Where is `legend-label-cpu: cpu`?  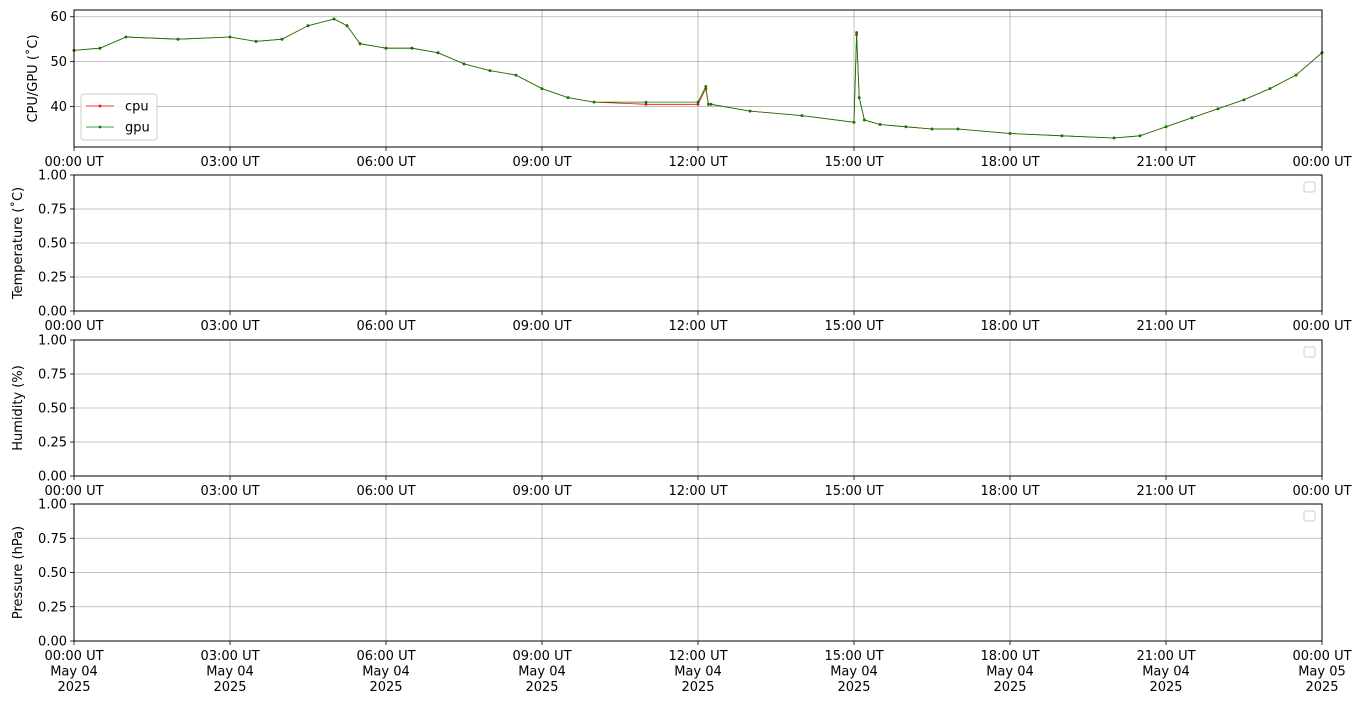 legend-label-cpu: cpu is located at coordinates (137, 107).